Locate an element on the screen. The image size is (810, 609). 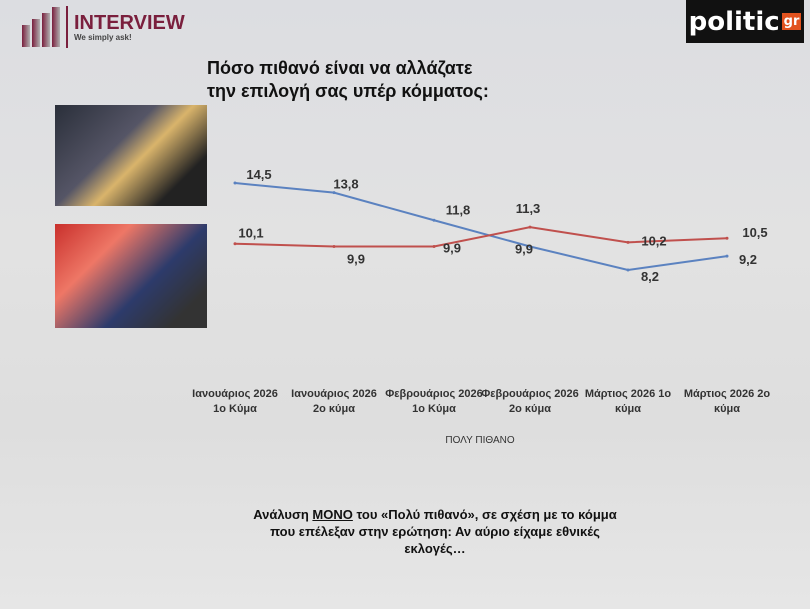
publisher-suffix: gr is located at coordinates (791, 21).